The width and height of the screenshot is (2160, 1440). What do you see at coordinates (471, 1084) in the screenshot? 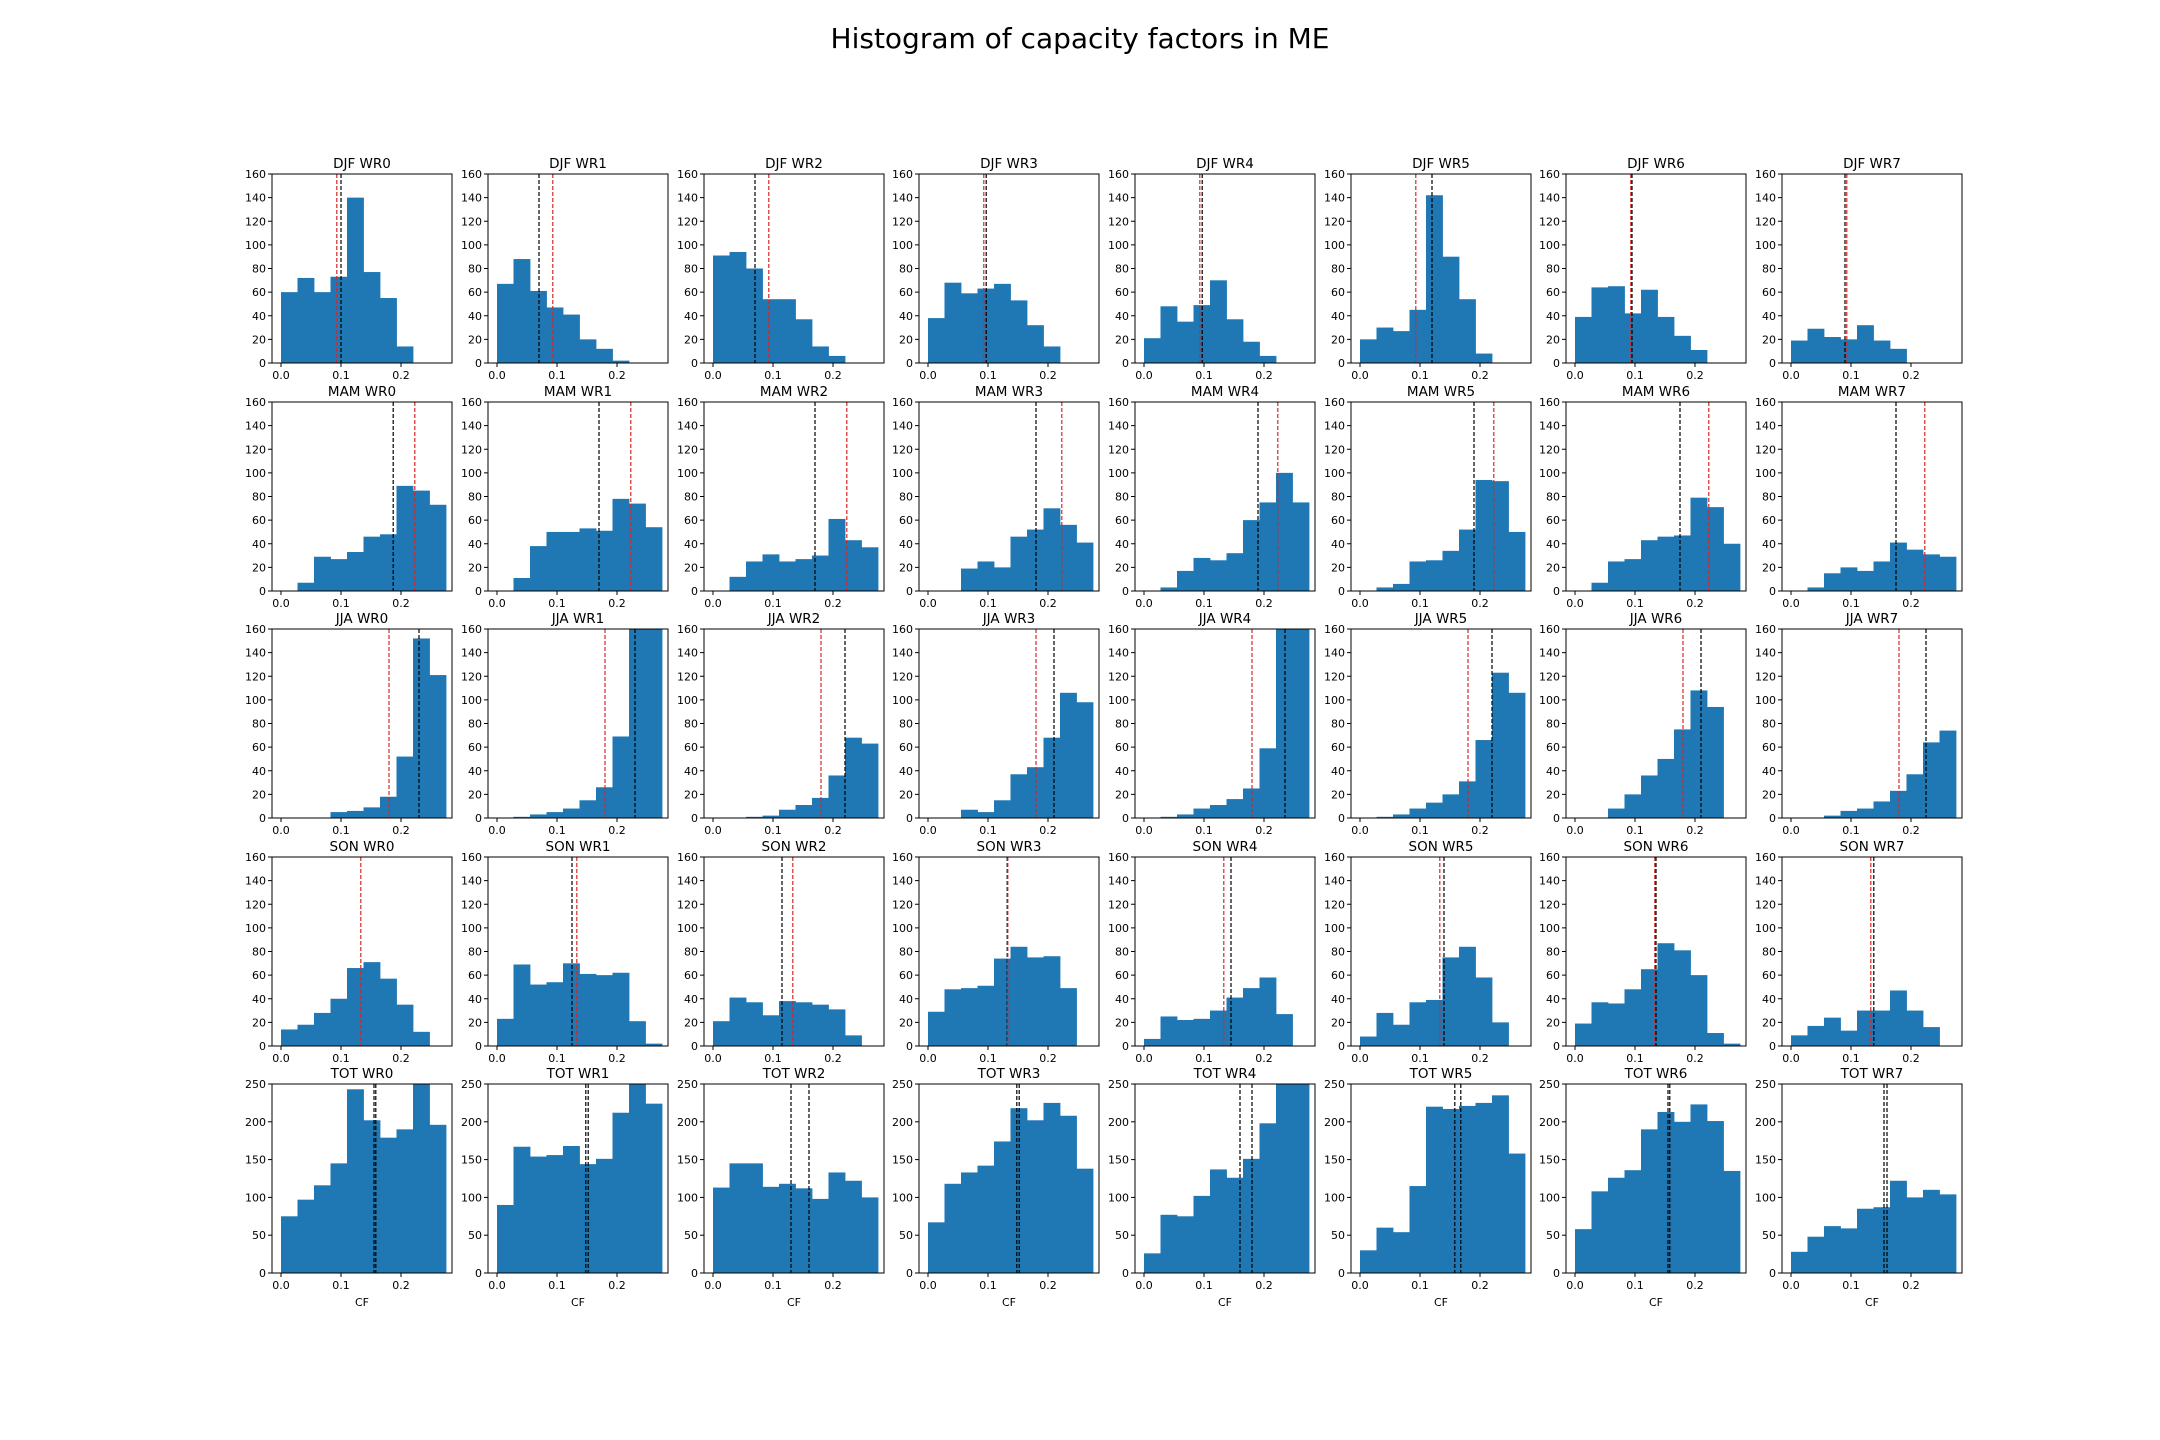
I see `y-tick-label: 250` at bounding box center [471, 1084].